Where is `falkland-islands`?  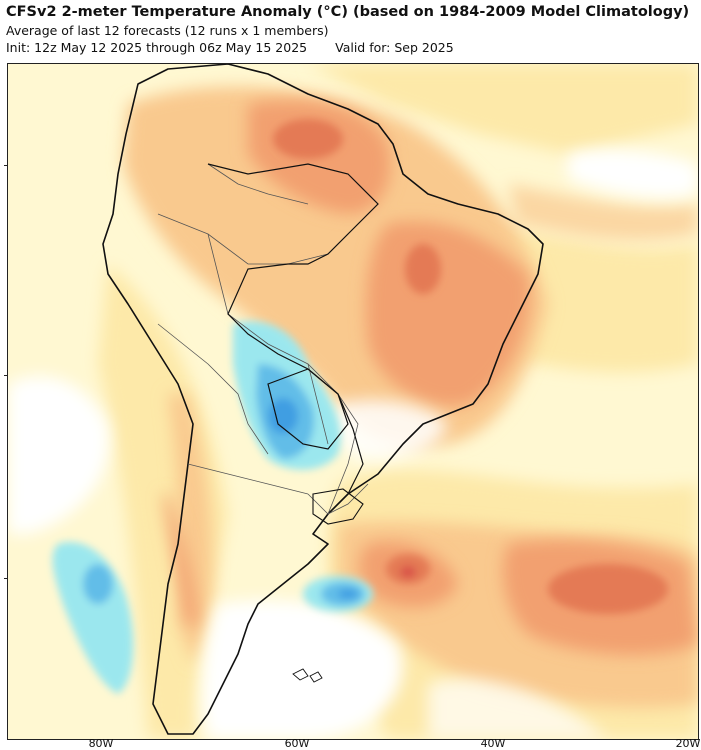 falkland-islands is located at coordinates (307, 675).